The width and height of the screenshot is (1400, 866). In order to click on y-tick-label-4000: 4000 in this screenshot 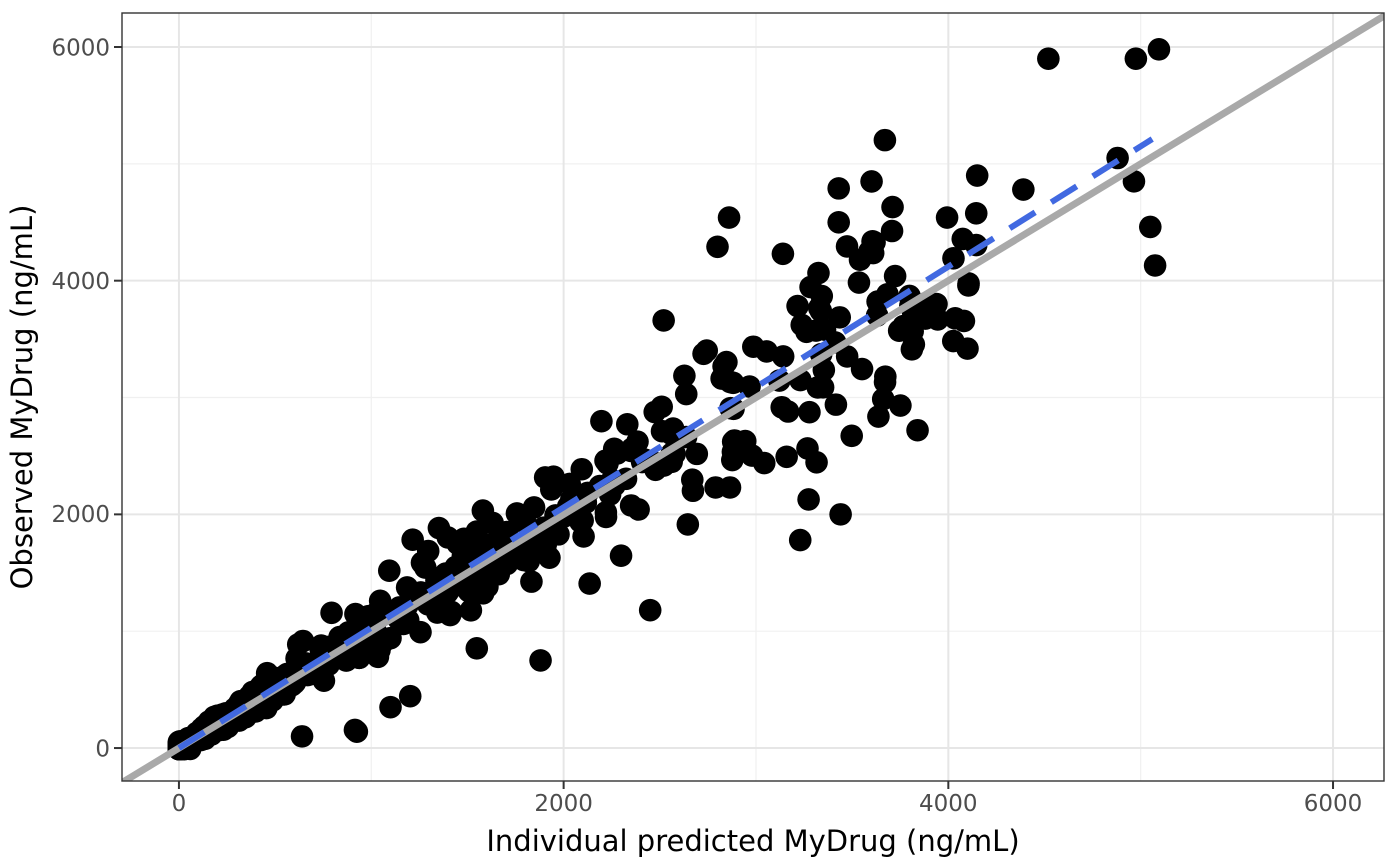, I will do `click(80, 282)`.